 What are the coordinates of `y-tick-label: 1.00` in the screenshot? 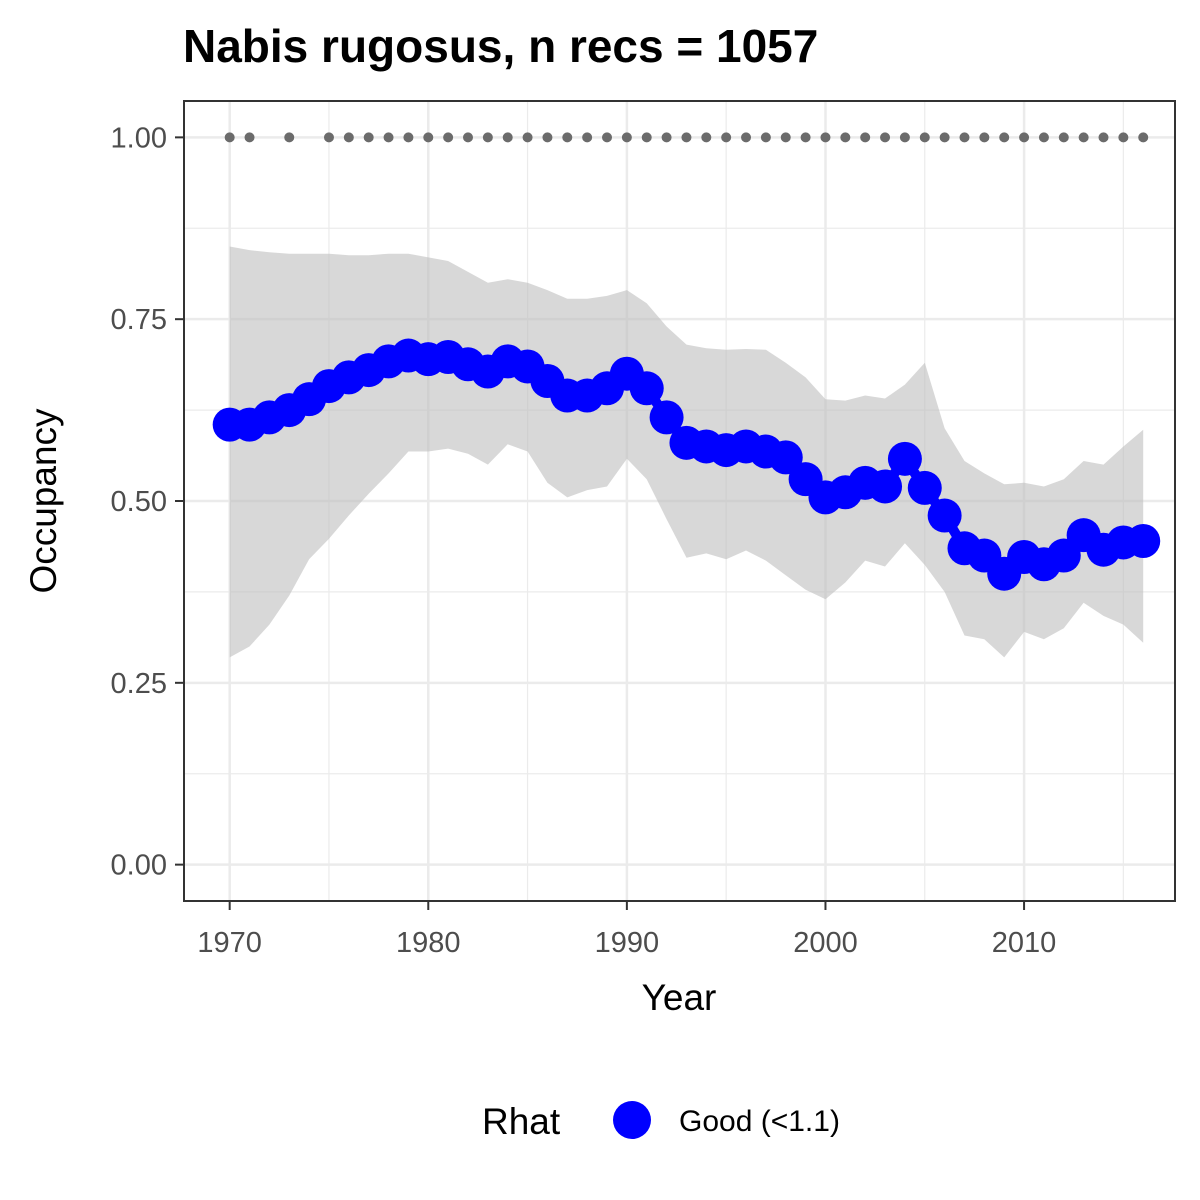 It's located at (139, 138).